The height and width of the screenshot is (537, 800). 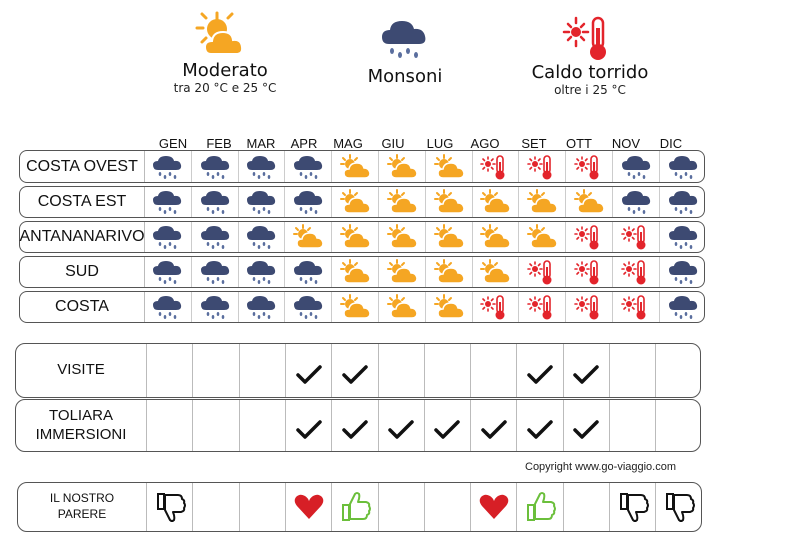 What do you see at coordinates (81, 370) in the screenshot?
I see `activity-label: VISITE` at bounding box center [81, 370].